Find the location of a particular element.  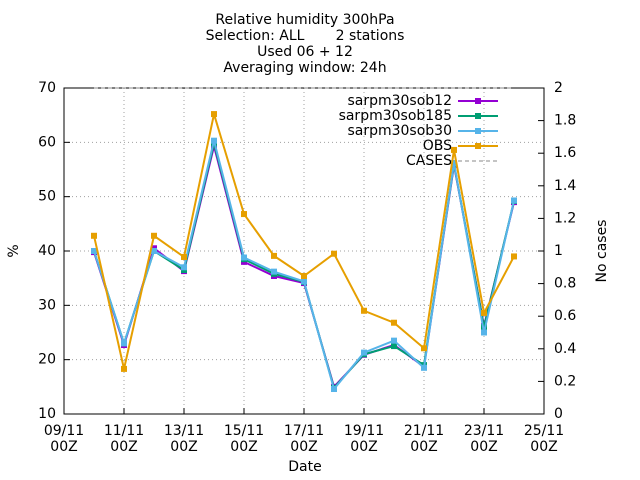

y2-tick-label: 1.2 is located at coordinates (565, 218).